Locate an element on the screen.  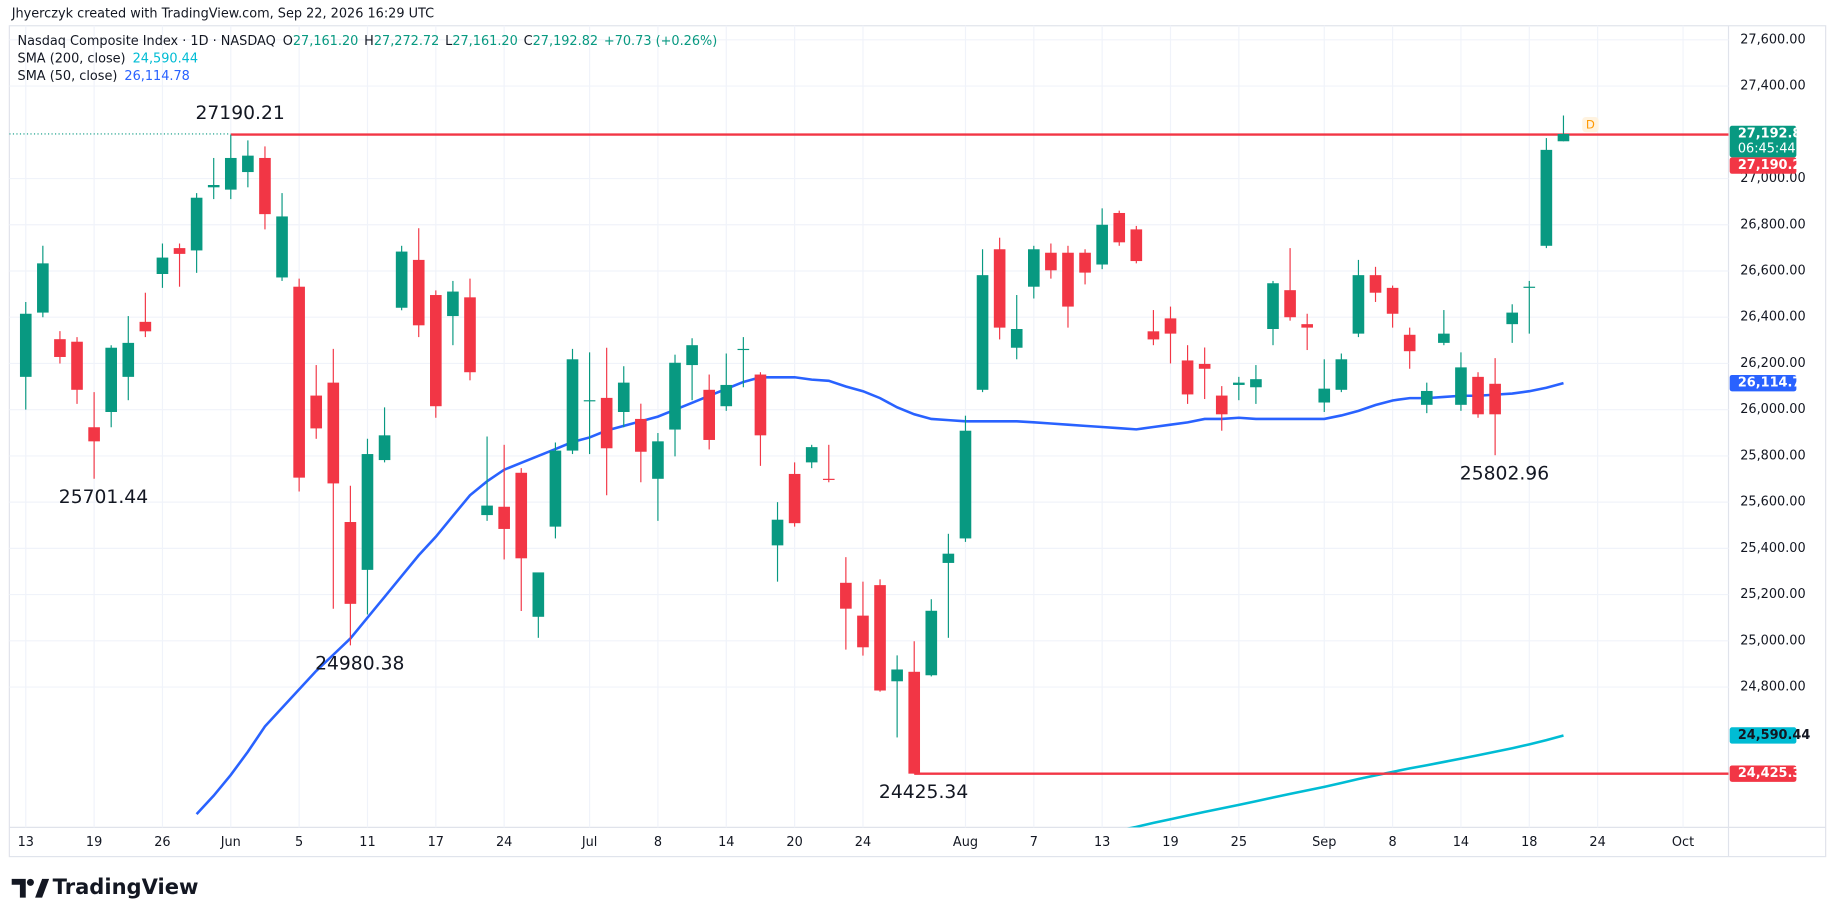
x-tick-label: Jun is located at coordinates (230, 842).